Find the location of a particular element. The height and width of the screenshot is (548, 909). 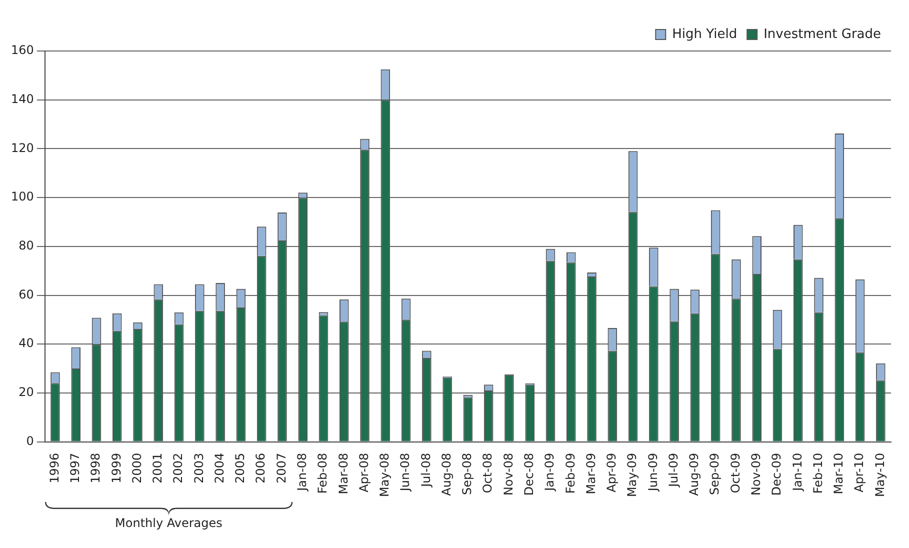

x-tick-label: Aug-08 is located at coordinates (446, 474).